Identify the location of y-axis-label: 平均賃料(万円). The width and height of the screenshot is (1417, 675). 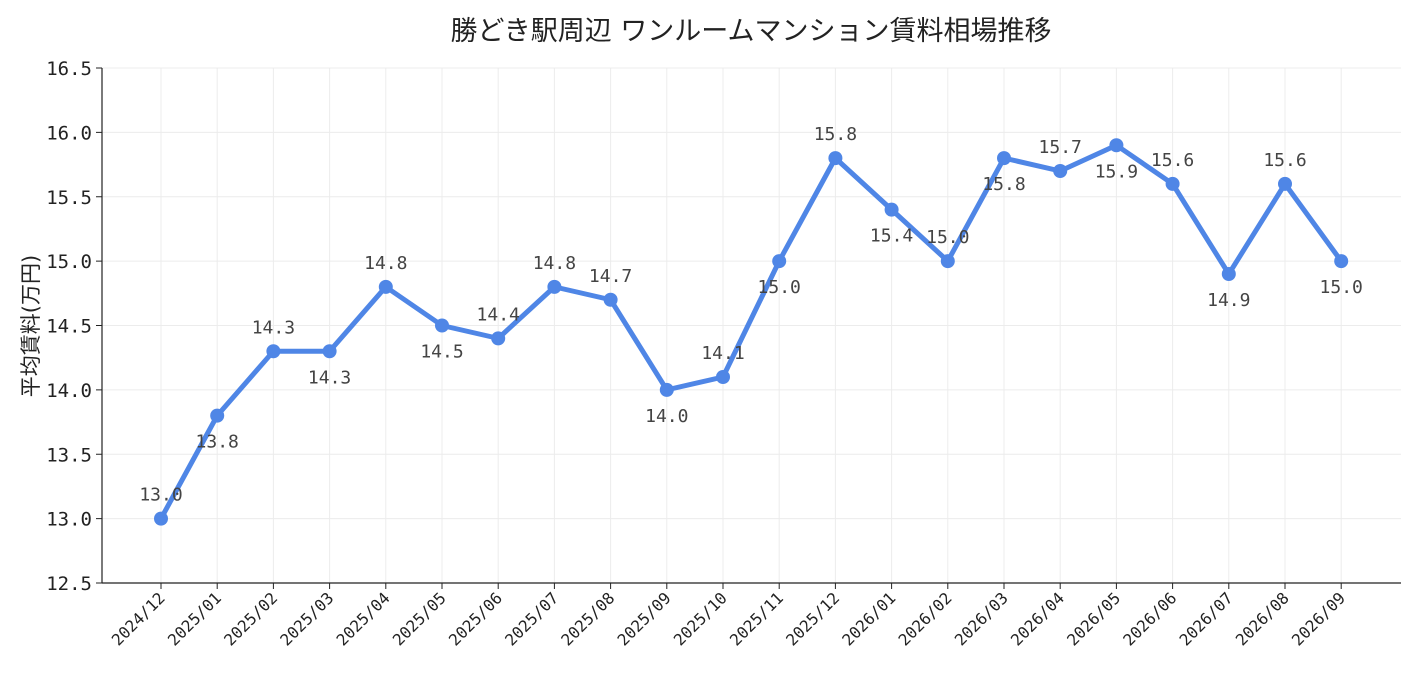
(31, 326).